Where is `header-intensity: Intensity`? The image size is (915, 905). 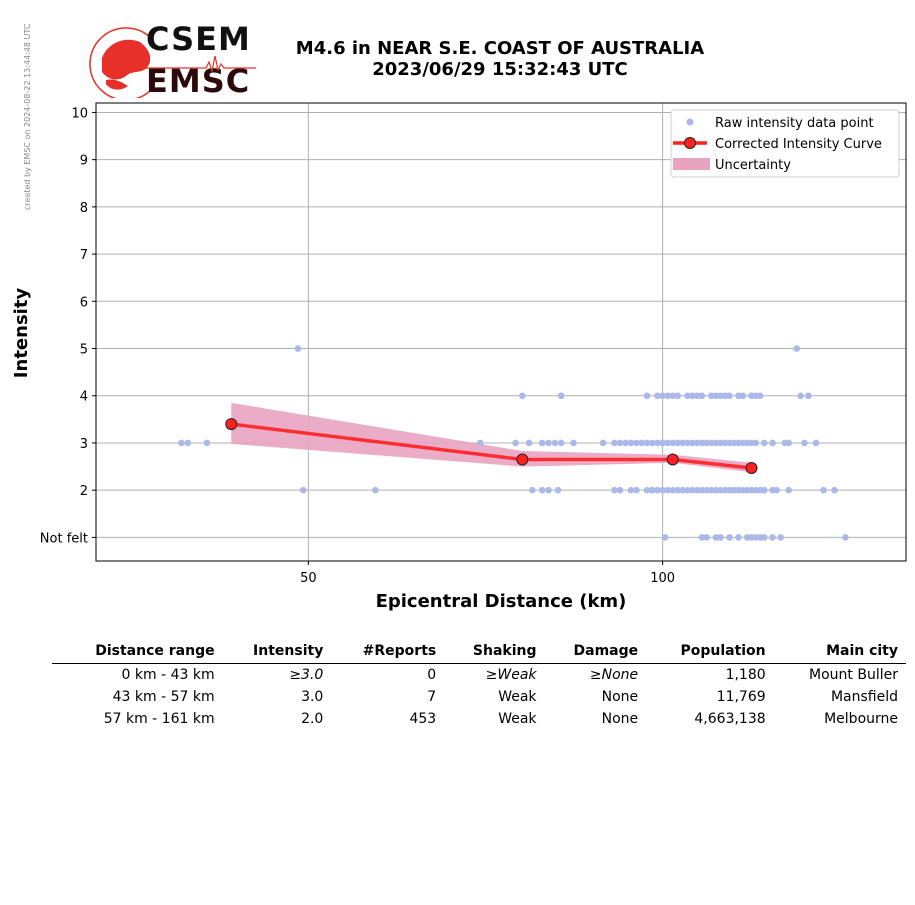
header-intensity: Intensity is located at coordinates (277, 652).